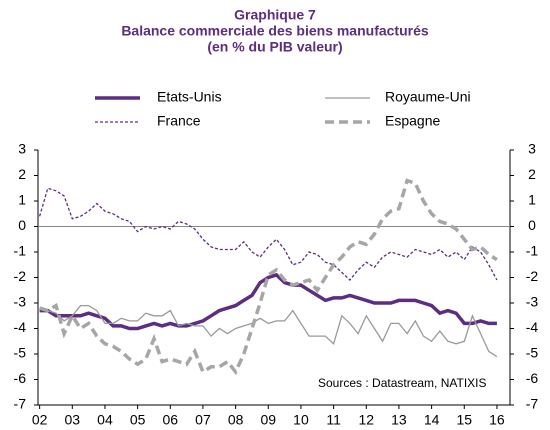 The width and height of the screenshot is (550, 430). Describe the element at coordinates (497, 420) in the screenshot. I see `x-tick-label: 16` at that location.